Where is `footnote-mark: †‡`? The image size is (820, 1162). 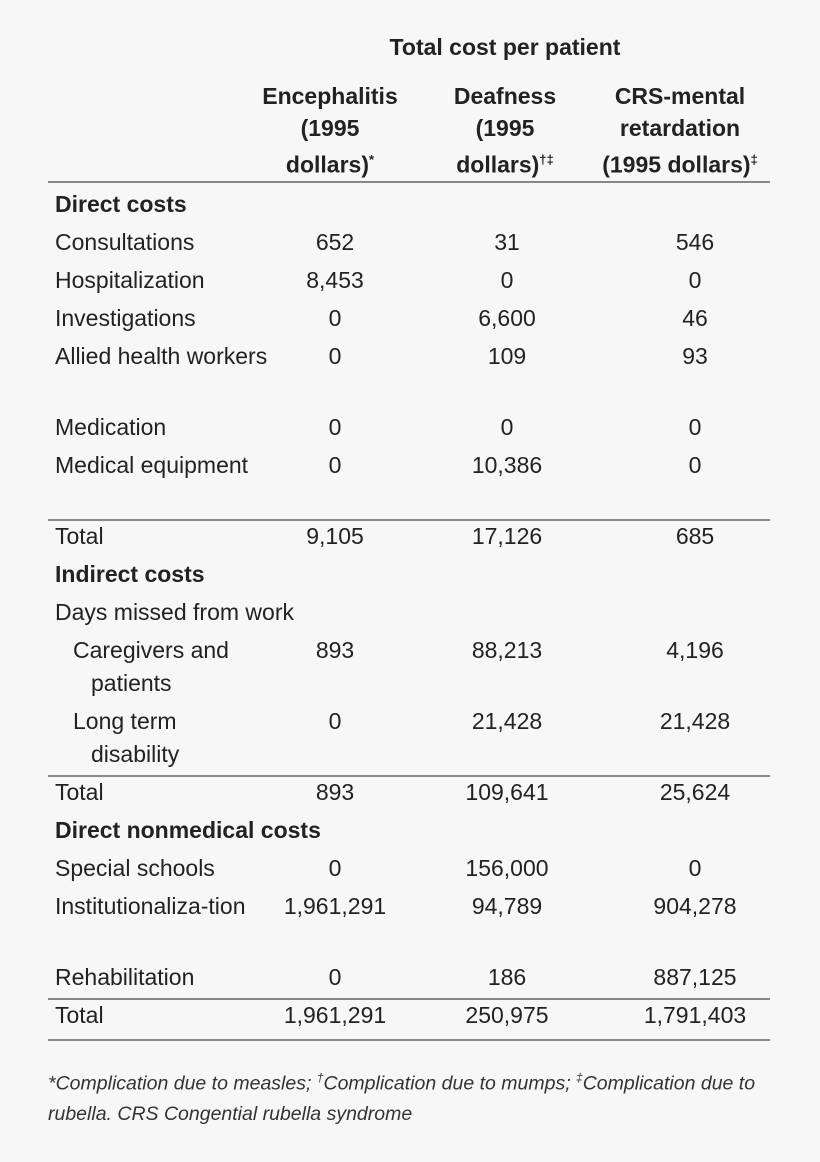
footnote-mark: †‡ is located at coordinates (546, 159).